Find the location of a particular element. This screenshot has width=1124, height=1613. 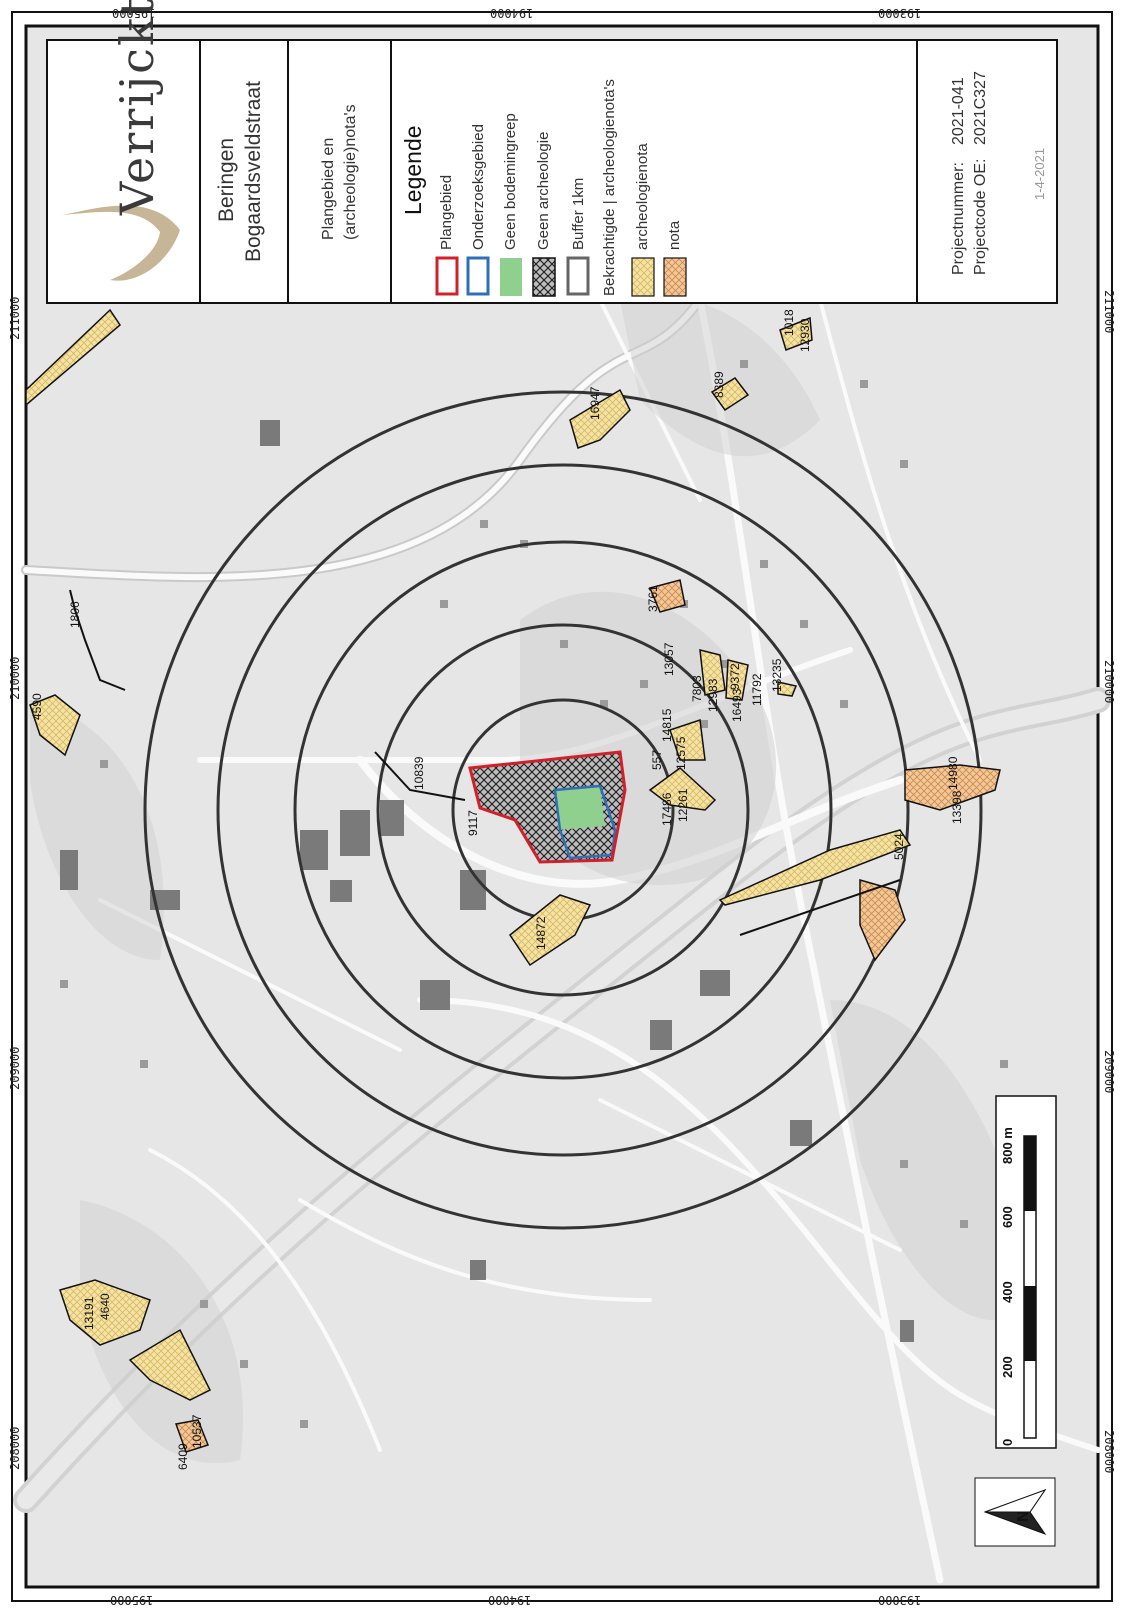

project-code-value: 2021C327 is located at coordinates (980, 108).